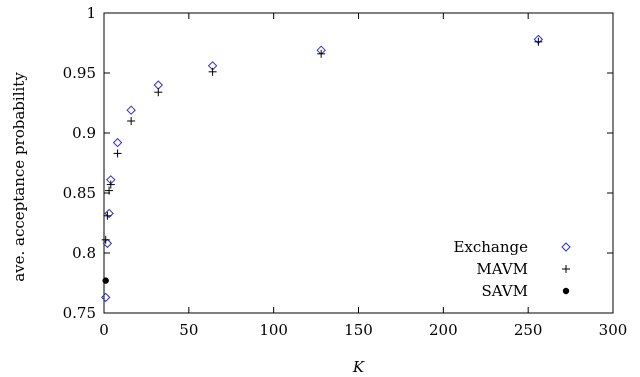 The image size is (640, 377). Describe the element at coordinates (79, 73) in the screenshot. I see `y-tick-label: 0.95` at that location.